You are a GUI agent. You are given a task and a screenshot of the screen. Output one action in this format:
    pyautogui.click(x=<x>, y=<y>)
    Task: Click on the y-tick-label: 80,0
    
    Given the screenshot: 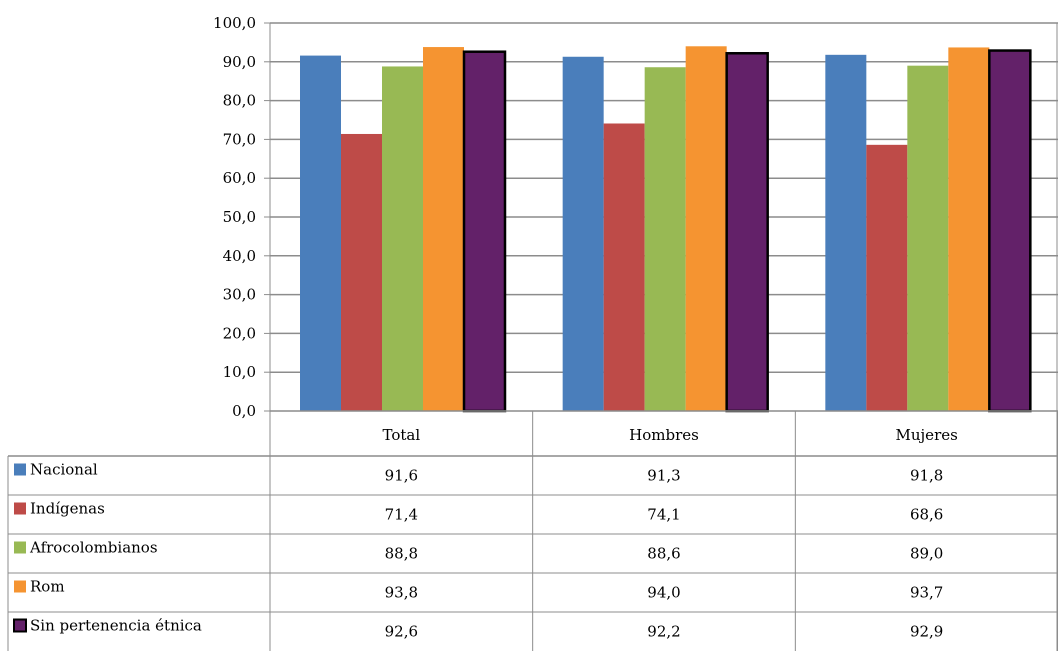 What is the action you would take?
    pyautogui.click(x=239, y=101)
    